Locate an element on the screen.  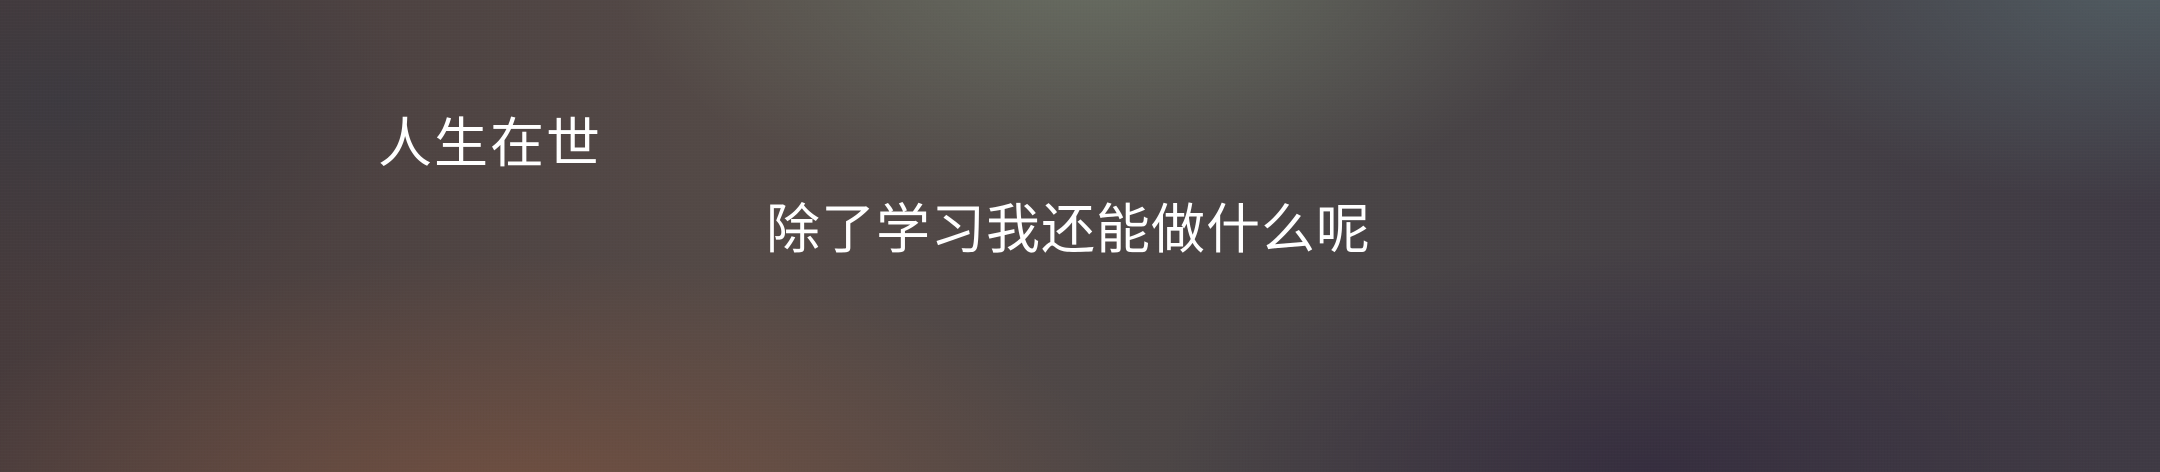
banner-subheading: 除了学习我还能做什么呢 is located at coordinates (1068, 229).